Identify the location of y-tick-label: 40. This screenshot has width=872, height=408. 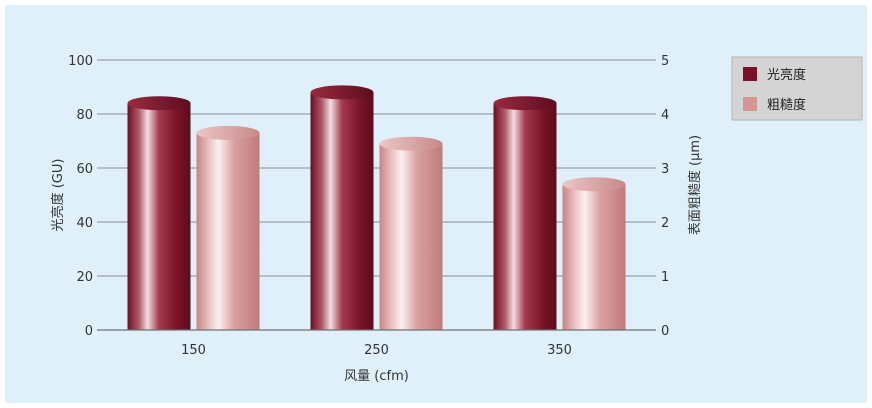
(84, 223).